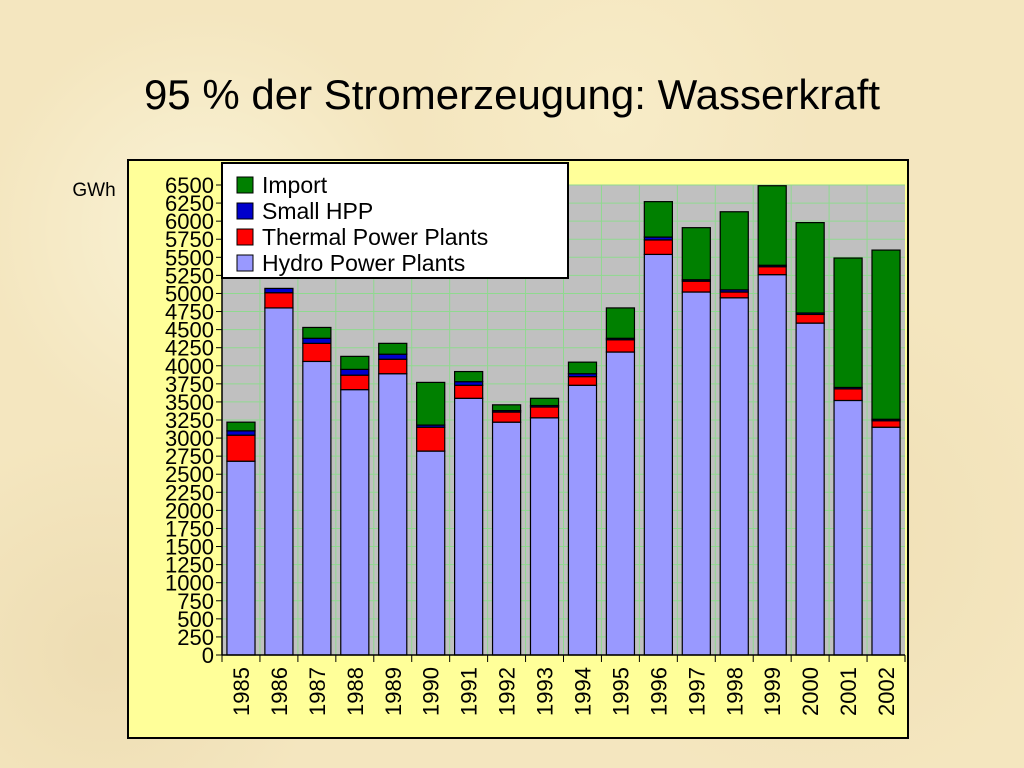 The height and width of the screenshot is (768, 1024). Describe the element at coordinates (545, 691) in the screenshot. I see `x-tick-label: 1993` at that location.